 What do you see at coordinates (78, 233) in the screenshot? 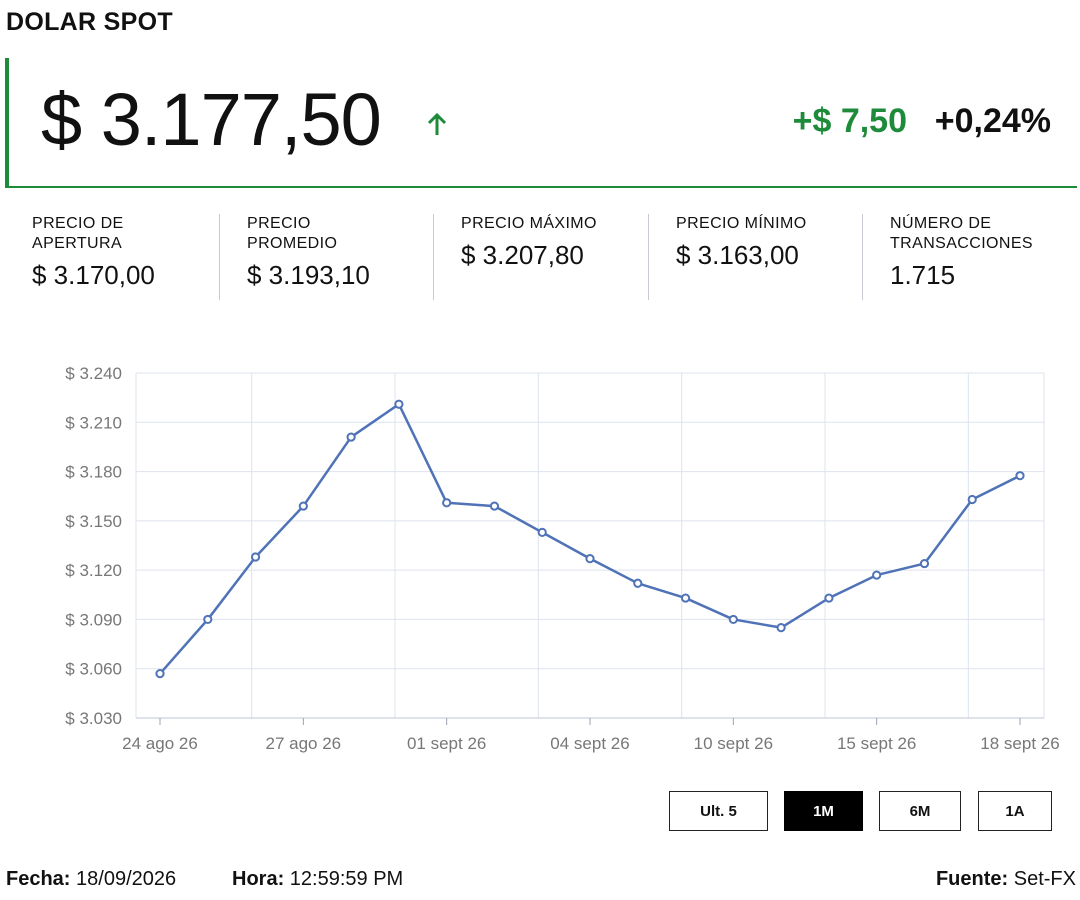
I see `stat-label: PRECIO DE APERTURA` at bounding box center [78, 233].